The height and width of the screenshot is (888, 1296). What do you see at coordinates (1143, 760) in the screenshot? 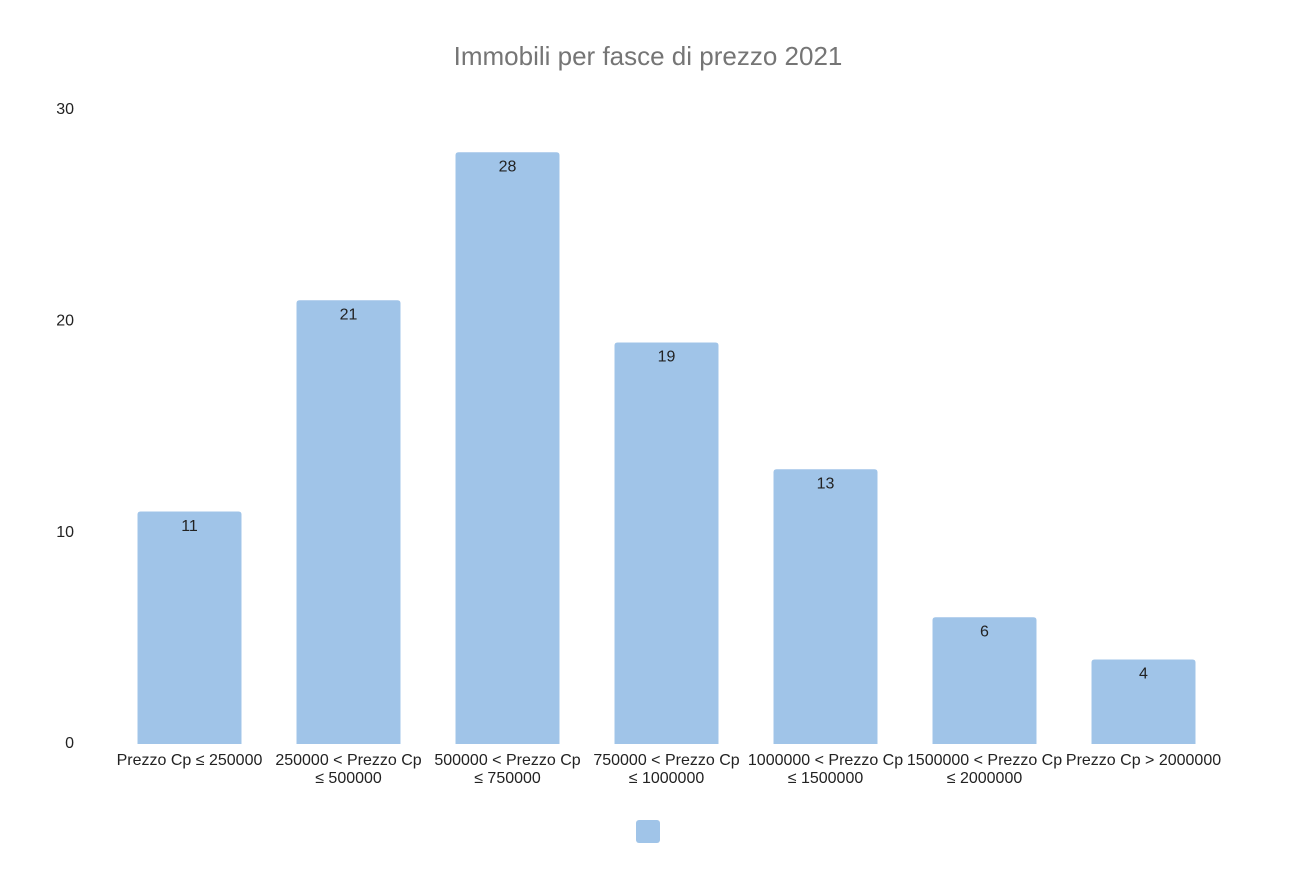
I see `x-tick-label: Prezzo Cp > 2000000` at bounding box center [1143, 760].